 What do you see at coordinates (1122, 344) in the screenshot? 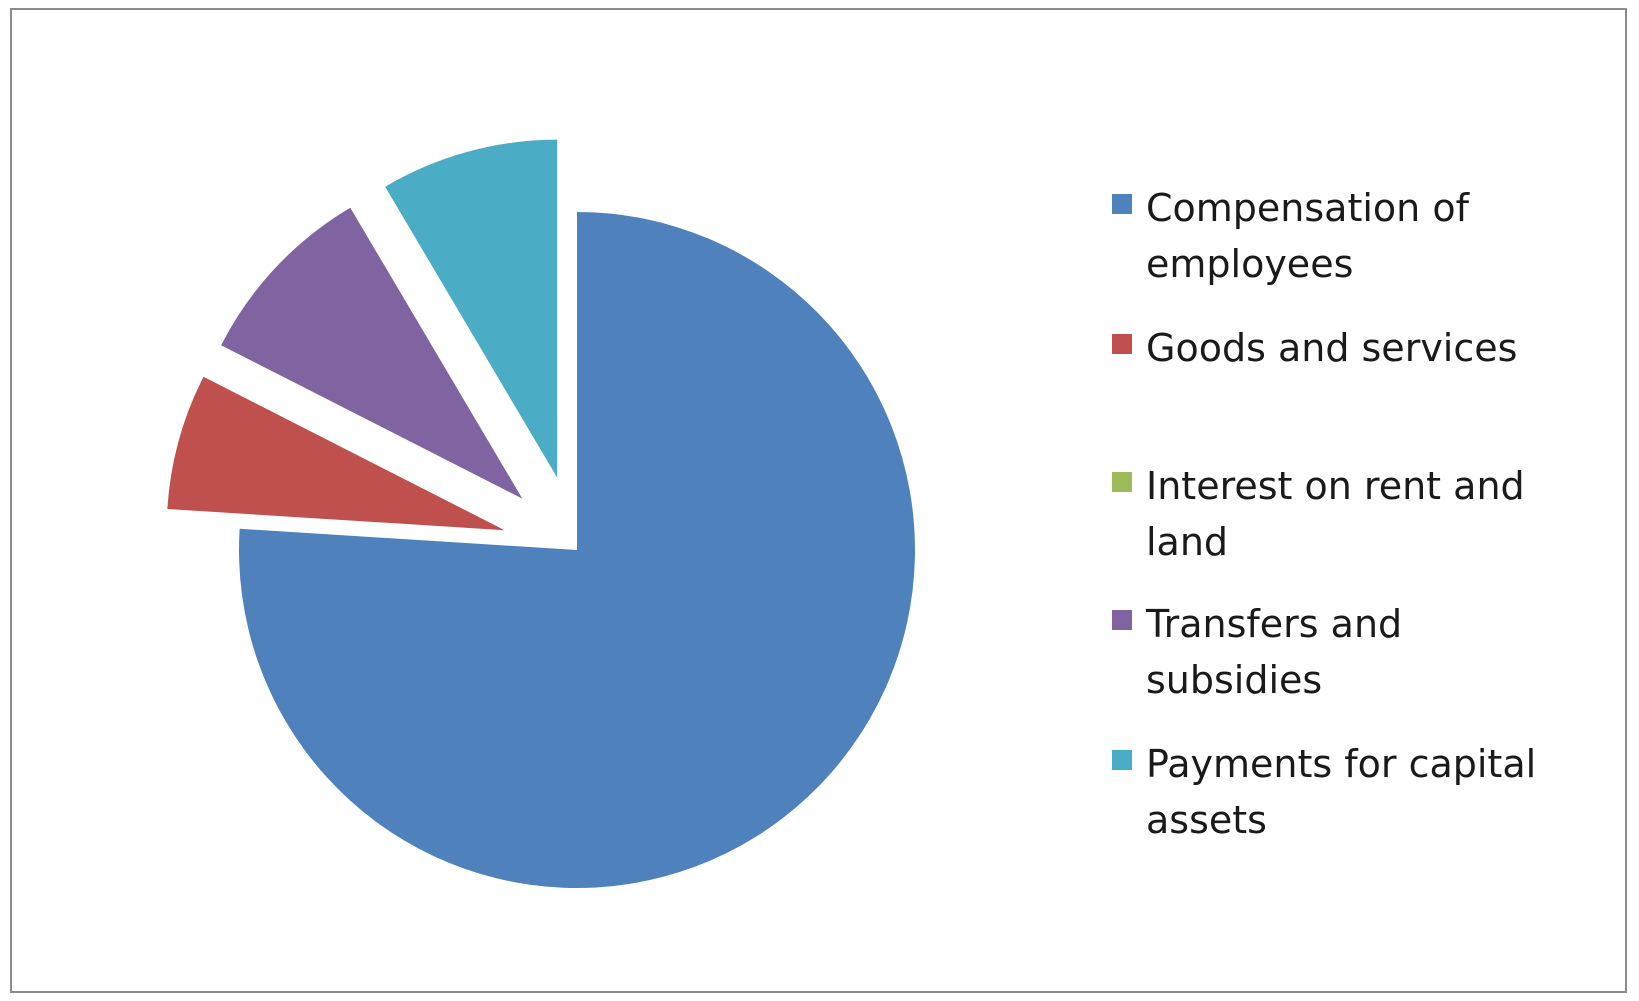
I see `legend-swatch-goods-services` at bounding box center [1122, 344].